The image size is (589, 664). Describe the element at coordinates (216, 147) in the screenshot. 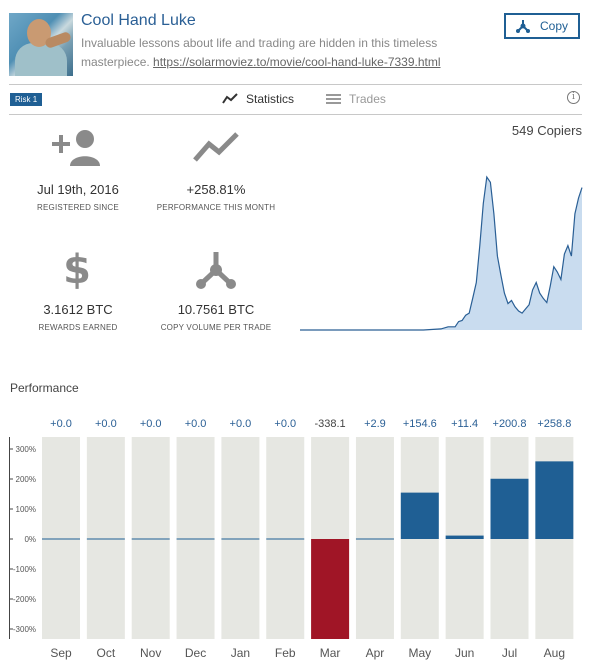

I see `trend-icon` at that location.